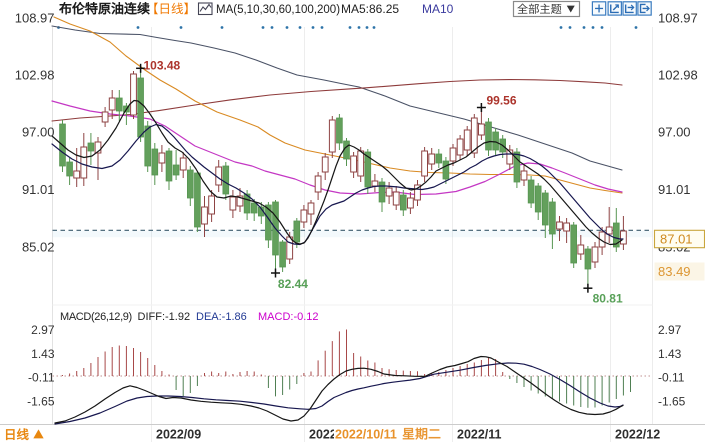 This screenshot has width=705, height=442. What do you see at coordinates (178, 435) in the screenshot?
I see `svg-text: 2022/09` at bounding box center [178, 435].